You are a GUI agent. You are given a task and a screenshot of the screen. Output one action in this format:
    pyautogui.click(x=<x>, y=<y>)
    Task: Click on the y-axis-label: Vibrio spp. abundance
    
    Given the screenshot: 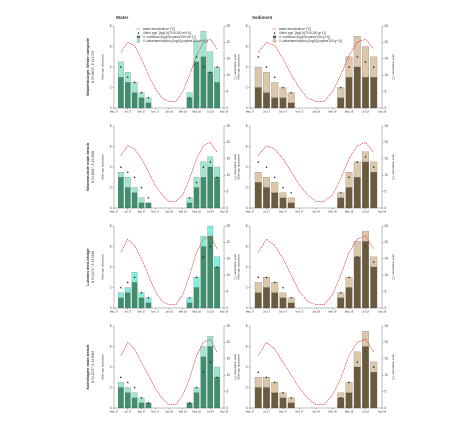 What is the action you would take?
    pyautogui.click(x=239, y=367)
    